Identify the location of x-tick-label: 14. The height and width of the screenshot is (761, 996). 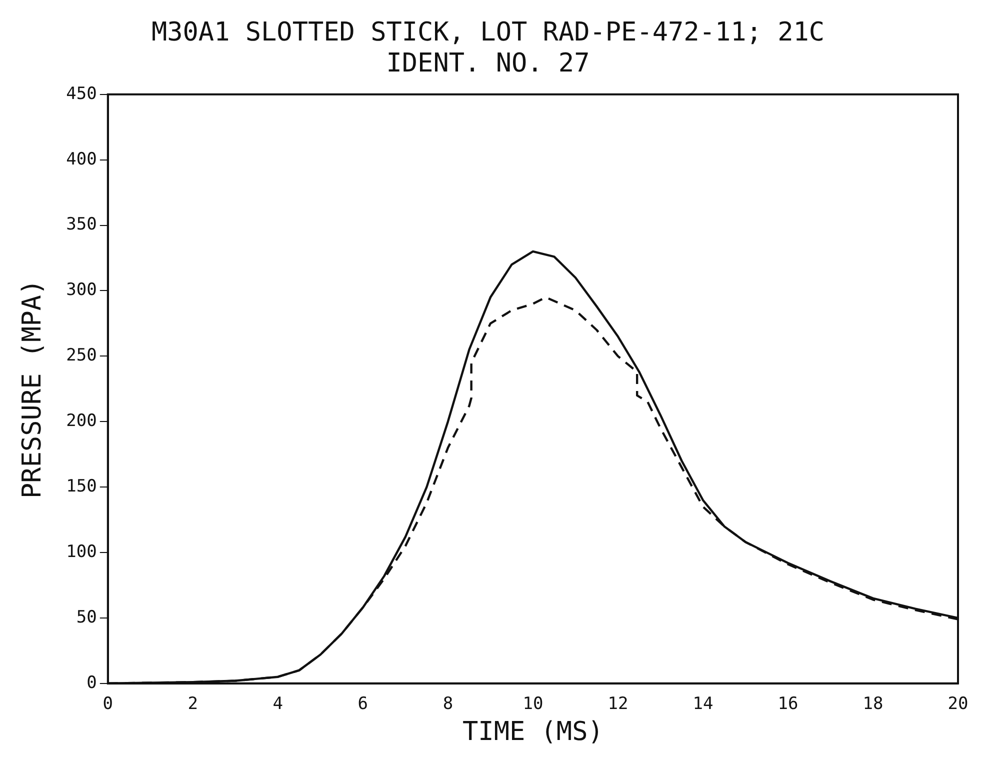
(703, 704).